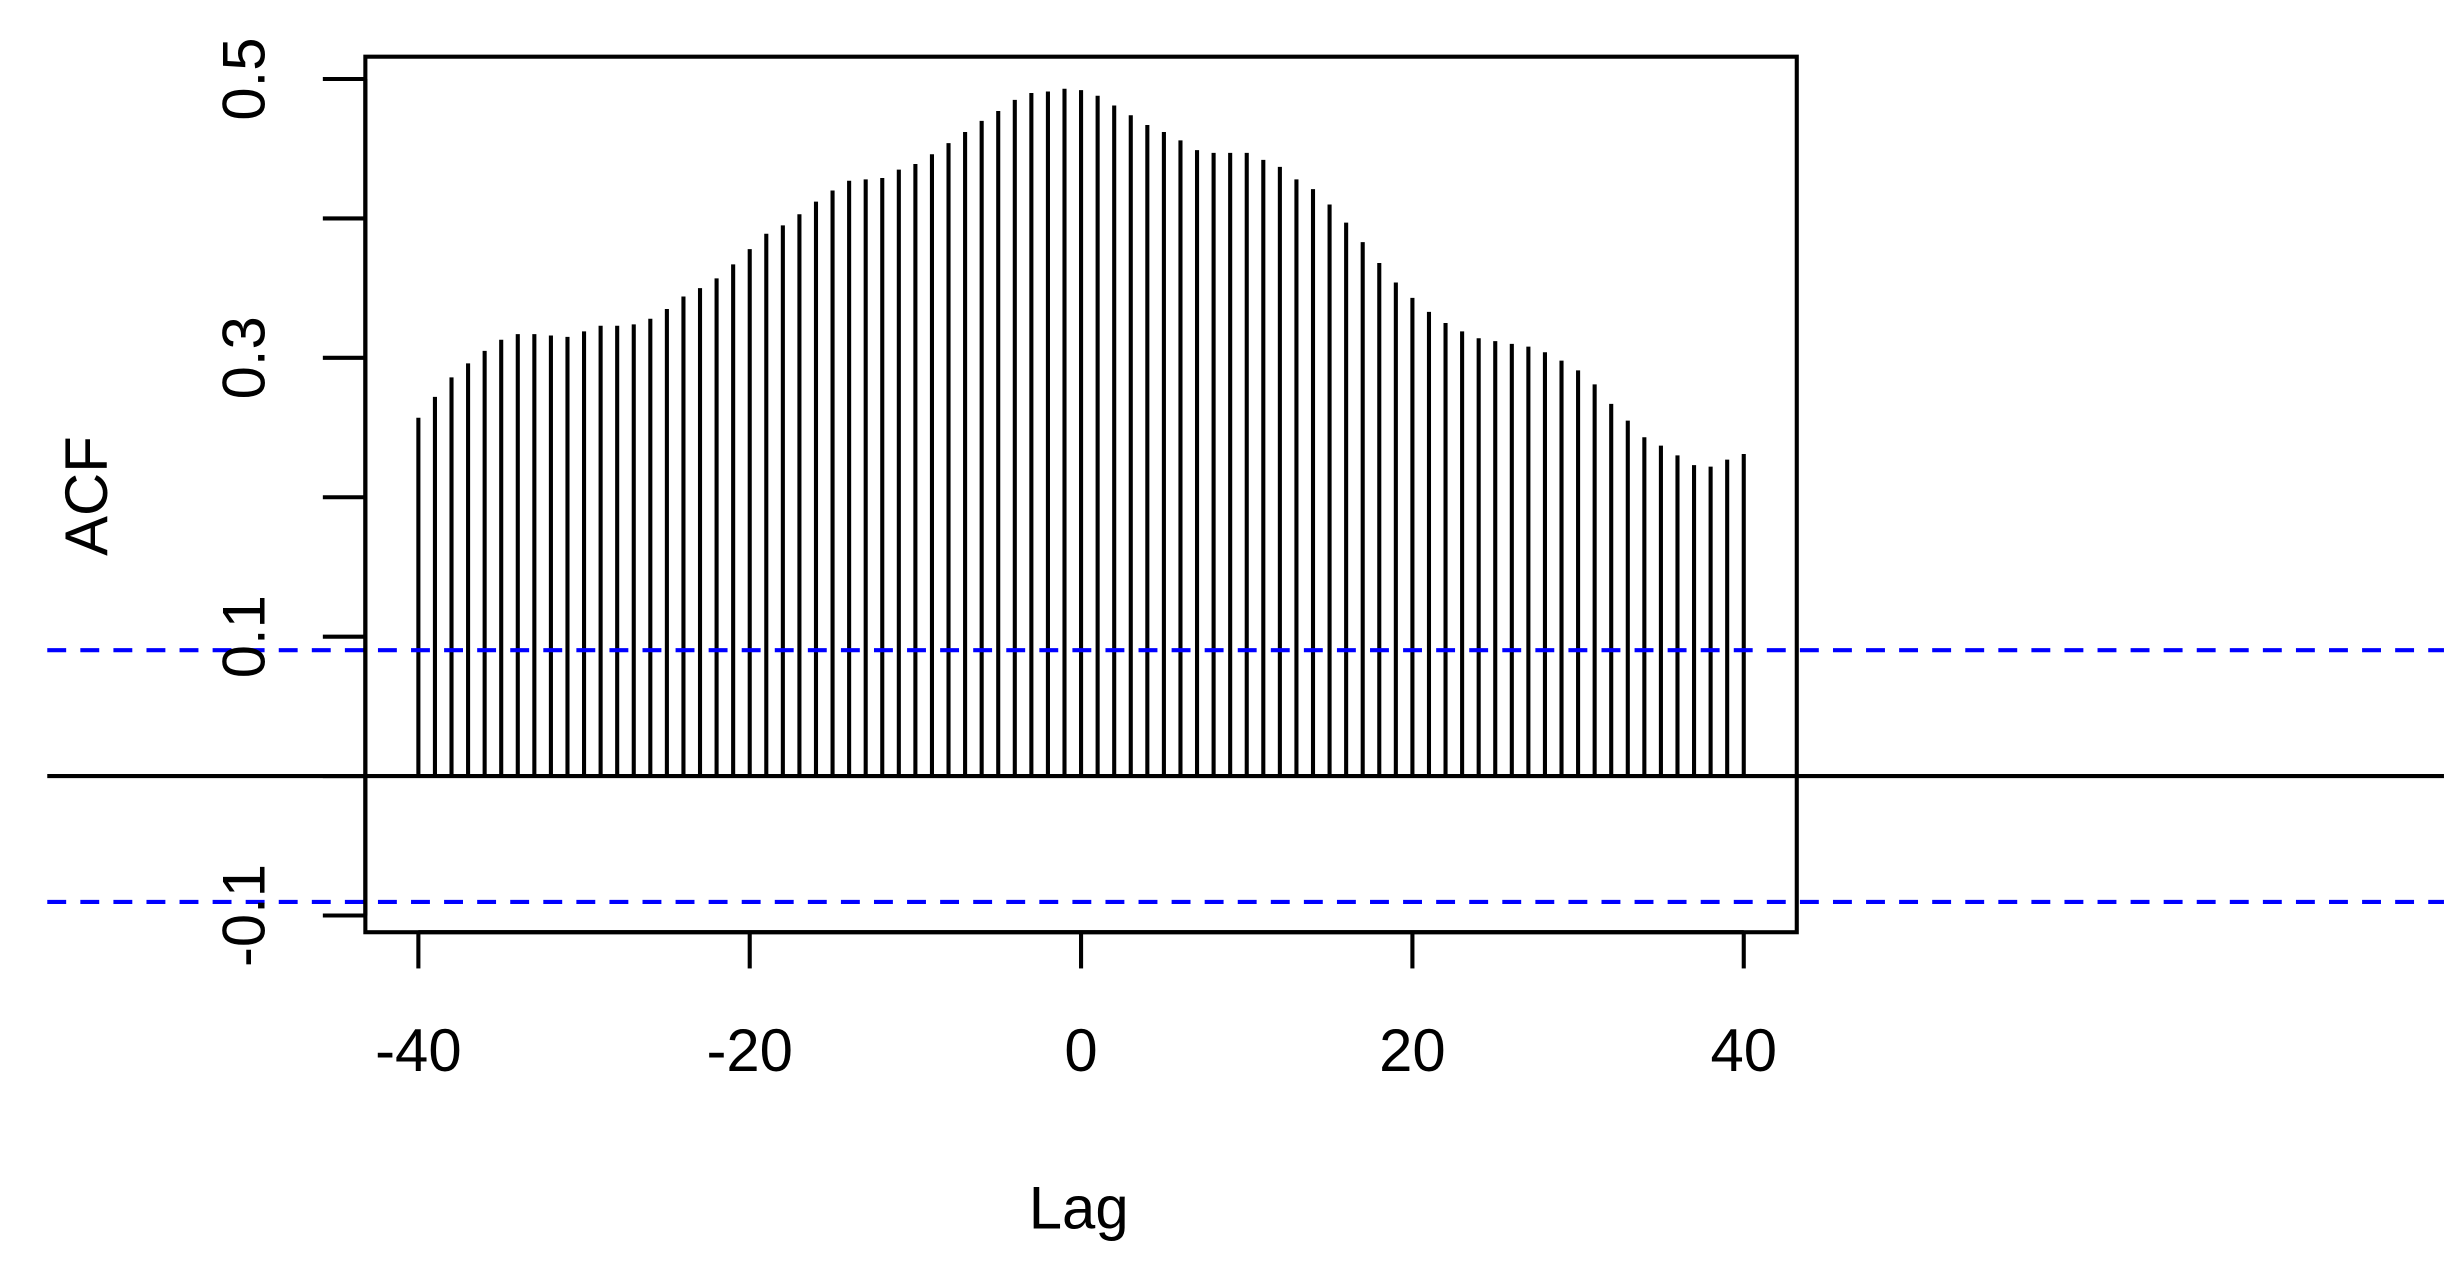 This screenshot has height=1270, width=2444. Describe the element at coordinates (86, 496) in the screenshot. I see `y-axis-label: ACF` at that location.